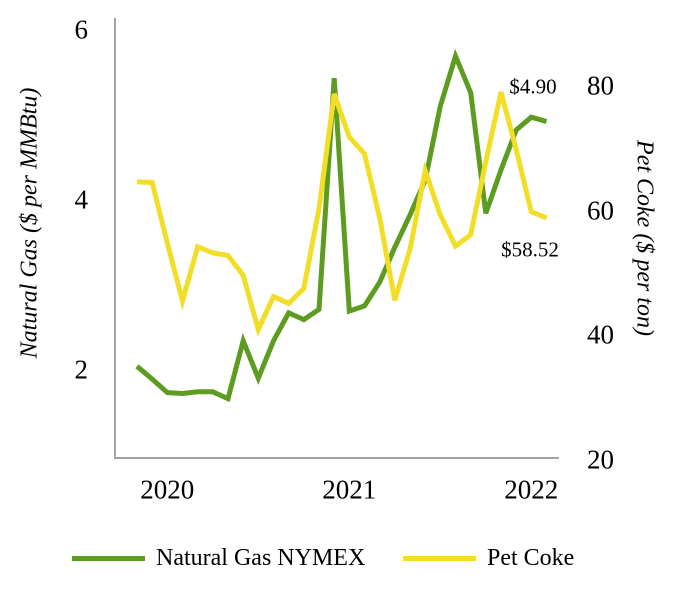  What do you see at coordinates (531, 489) in the screenshot?
I see `x-axis-tick-2022: 2022` at bounding box center [531, 489].